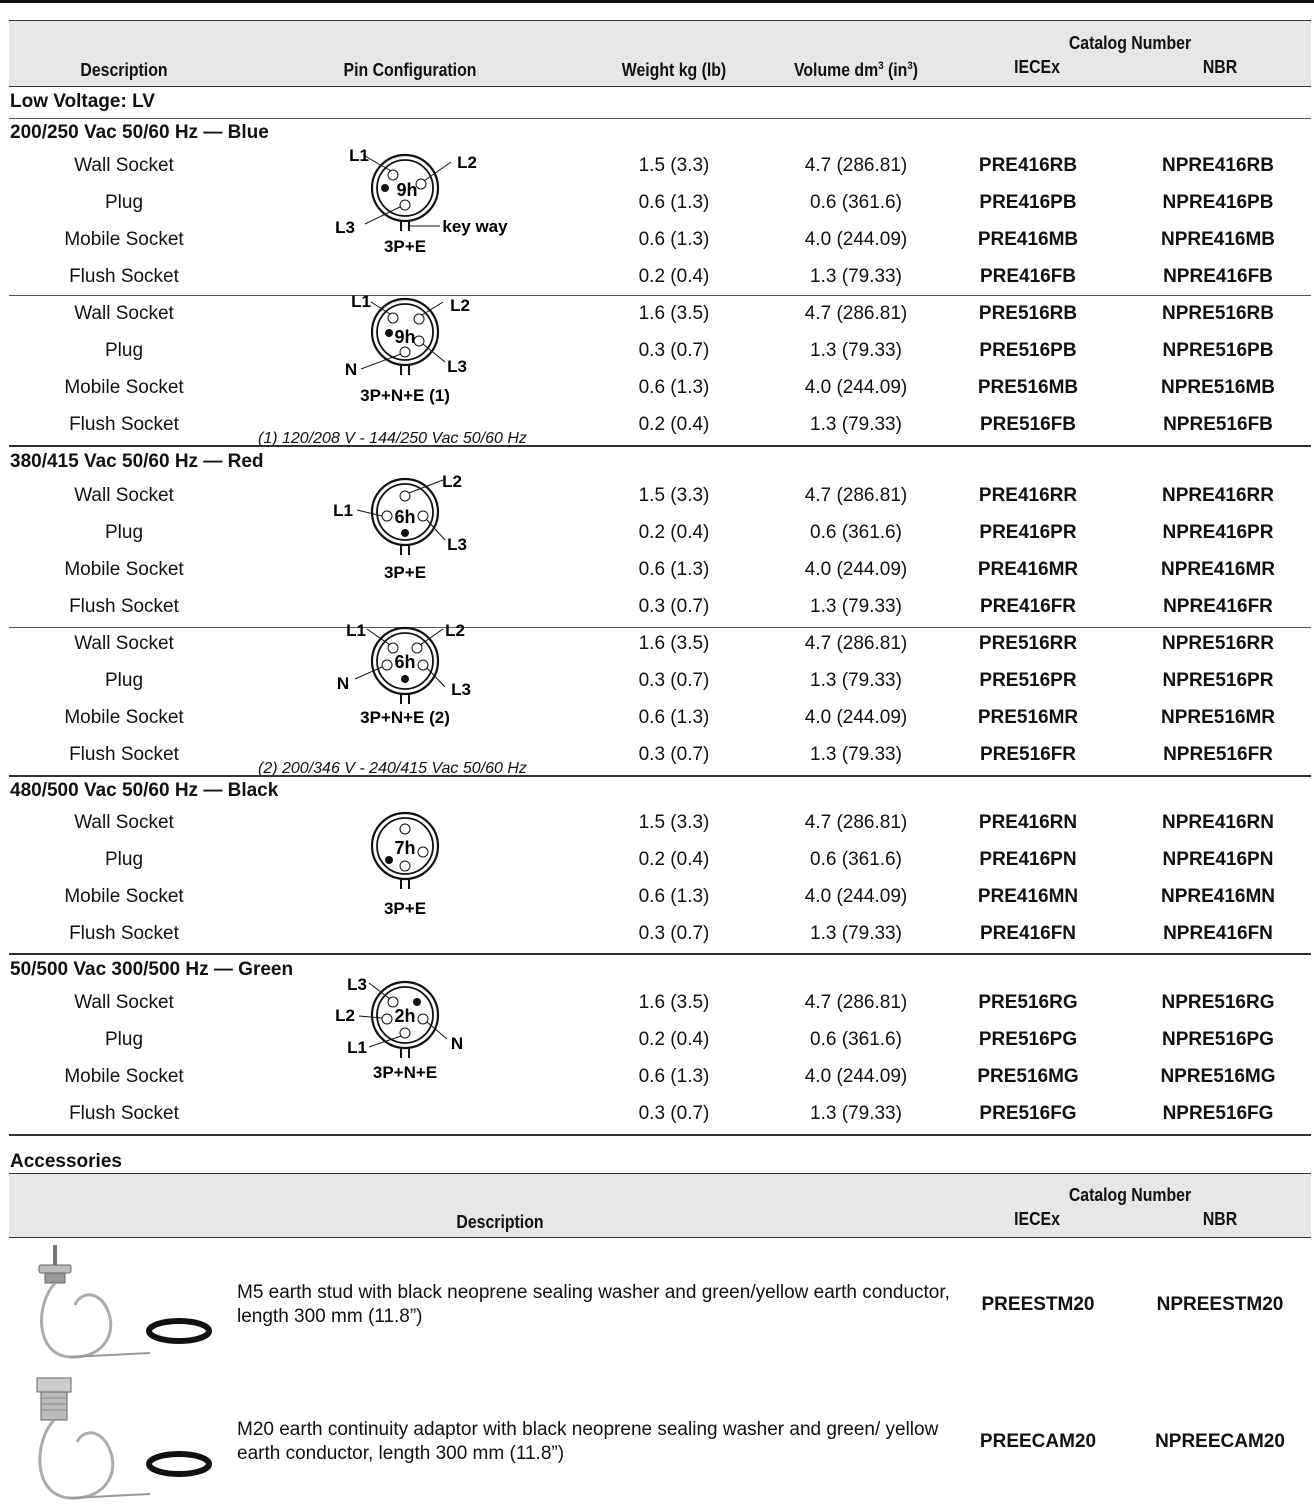 Image resolution: width=1314 pixels, height=1506 pixels. Describe the element at coordinates (1220, 67) in the screenshot. I see `header-nbr: NBR` at that location.